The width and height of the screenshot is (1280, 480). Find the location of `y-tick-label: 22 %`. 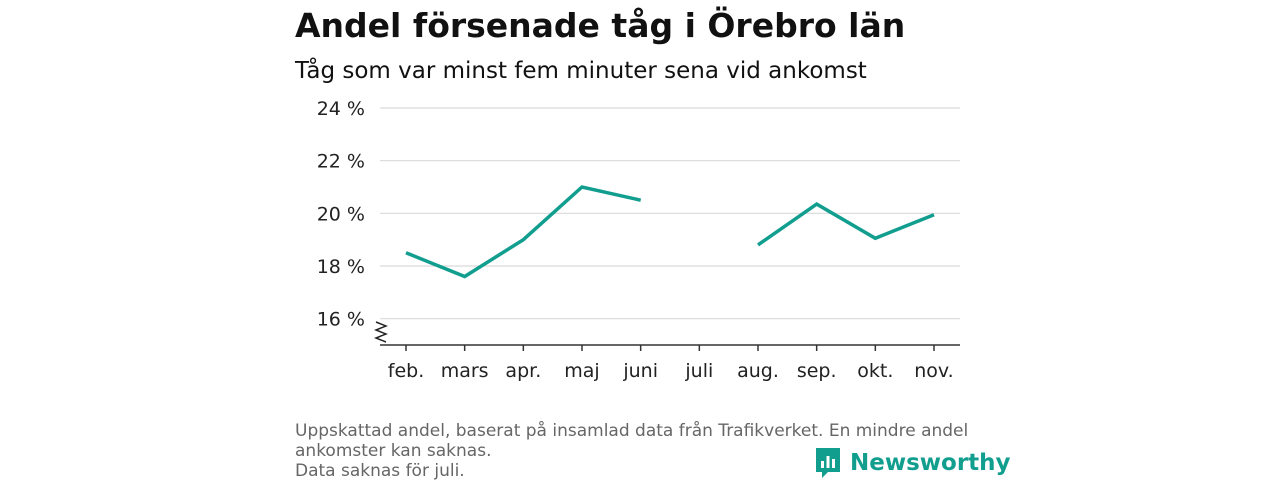

y-tick-label: 22 % is located at coordinates (341, 162).